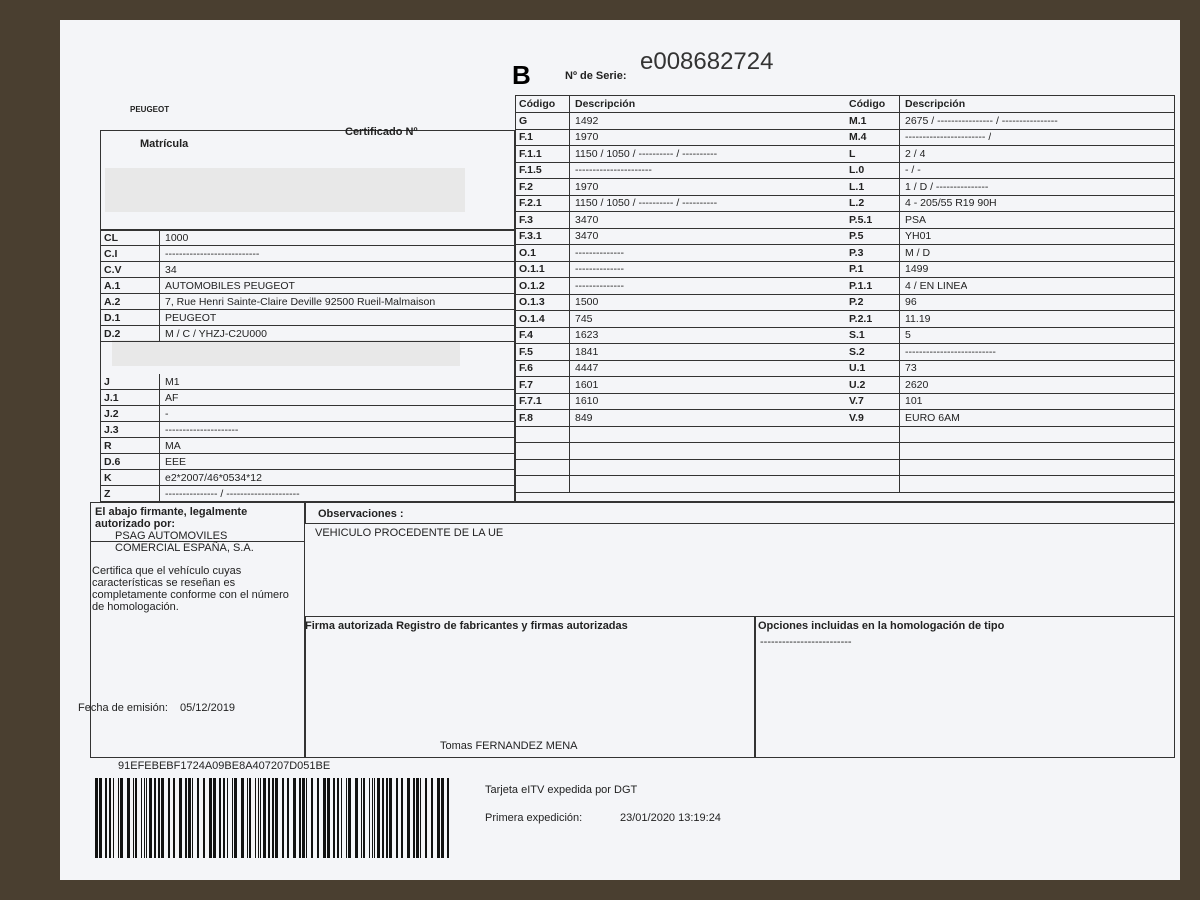 Image resolution: width=1200 pixels, height=900 pixels. I want to click on issuer: Tarjeta eITV expedida por DGT, so click(561, 790).